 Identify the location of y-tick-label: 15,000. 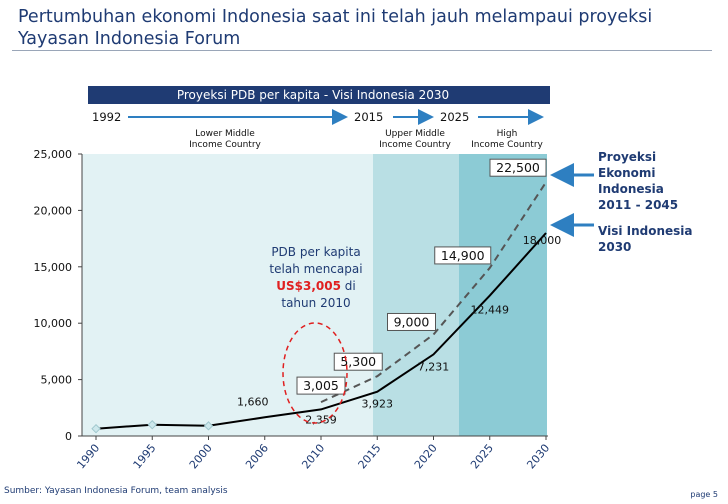
(53, 267).